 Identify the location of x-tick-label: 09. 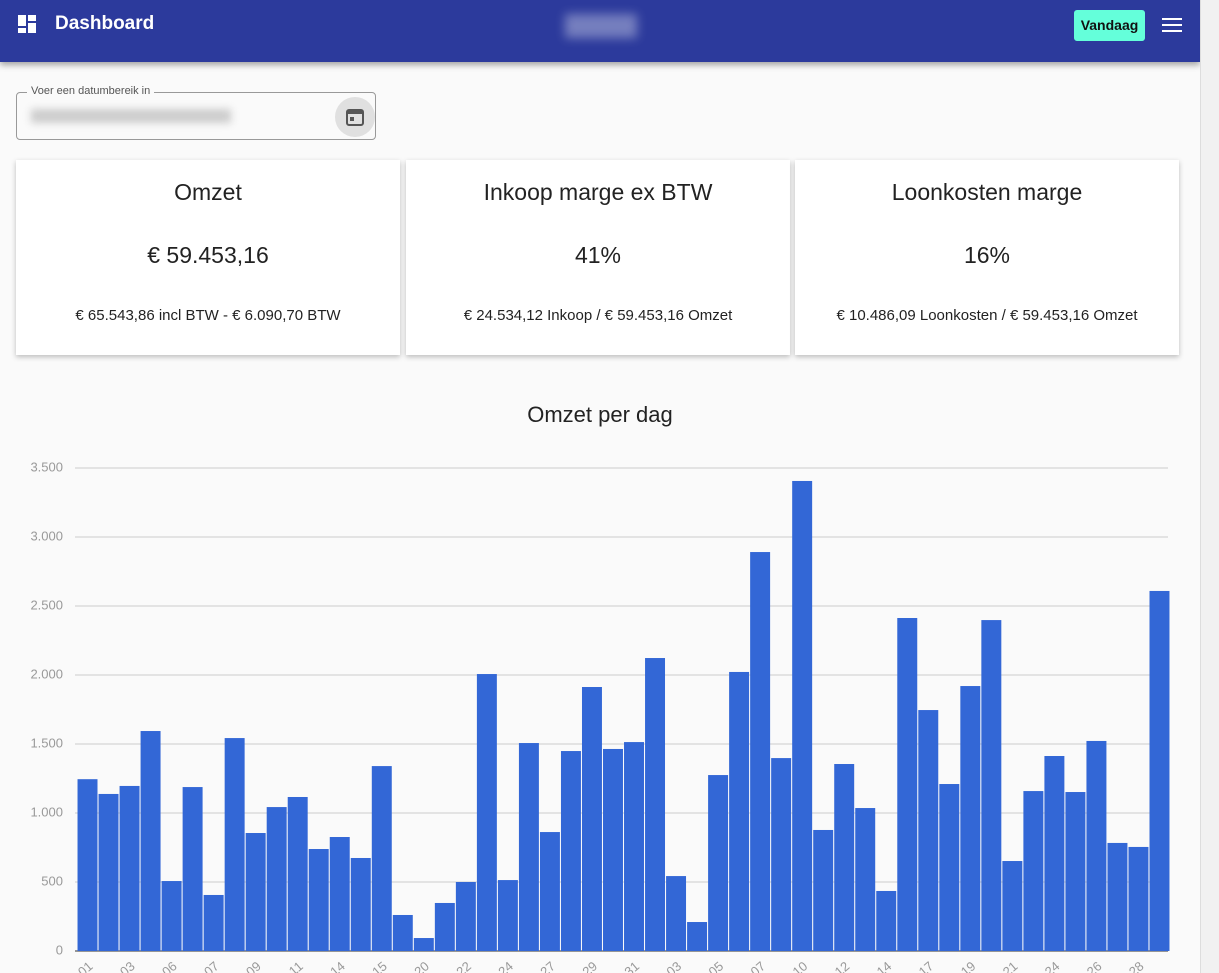
(253, 965).